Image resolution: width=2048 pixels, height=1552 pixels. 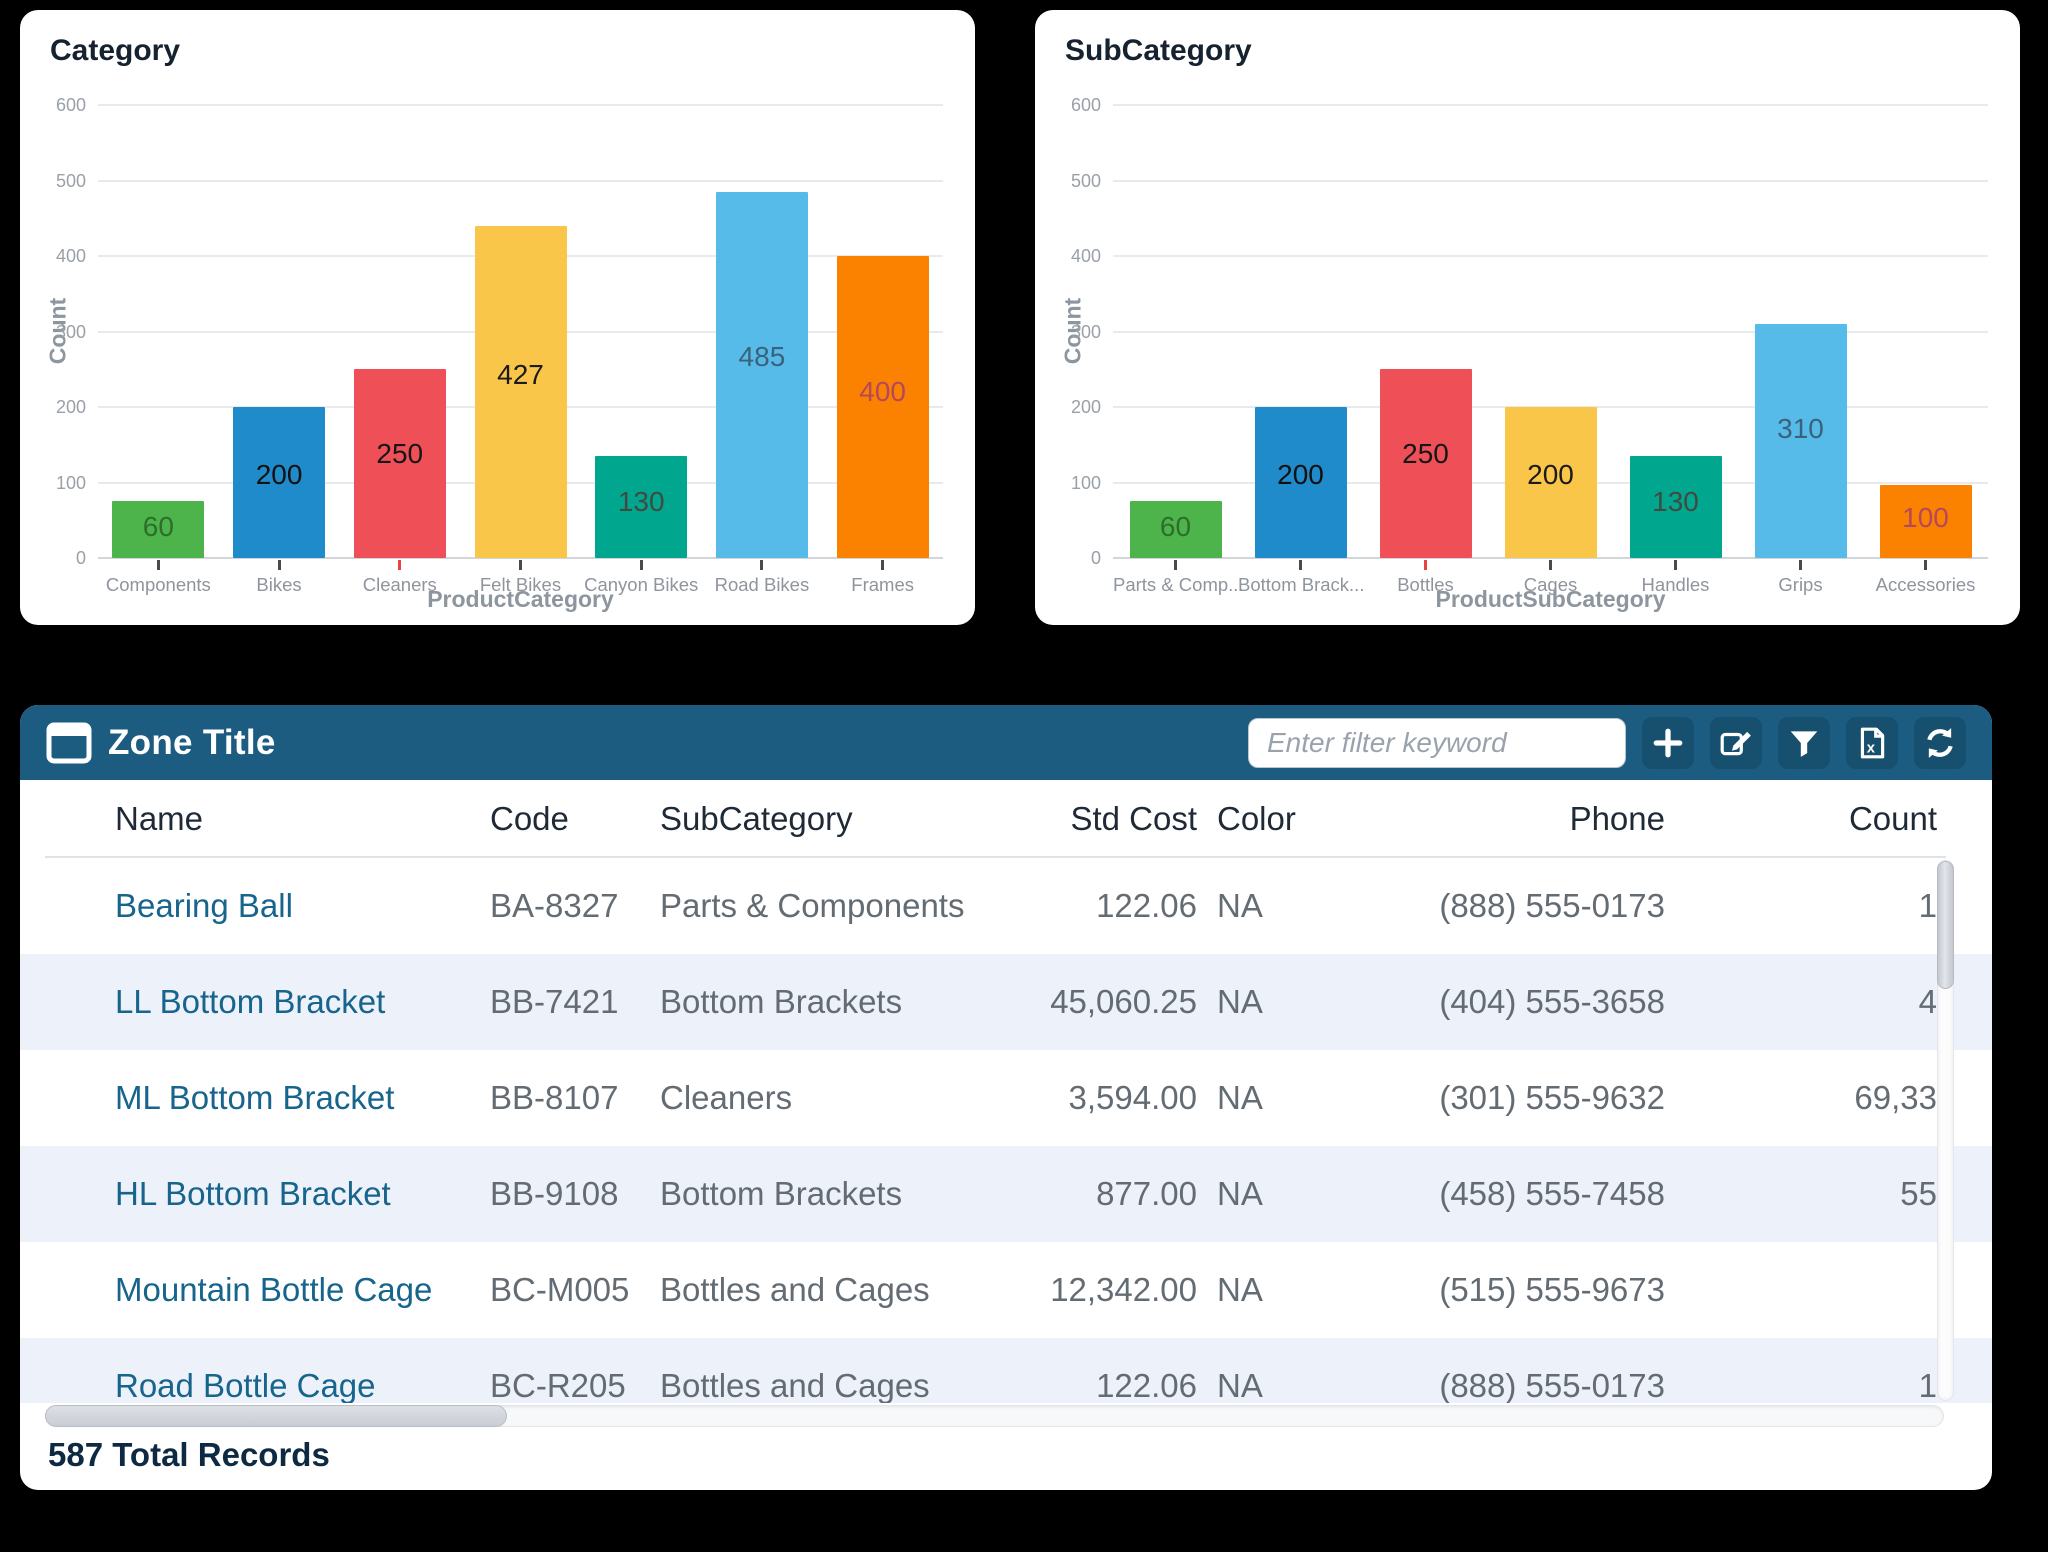 What do you see at coordinates (558, 1385) in the screenshot?
I see `cell-code: BC-R205` at bounding box center [558, 1385].